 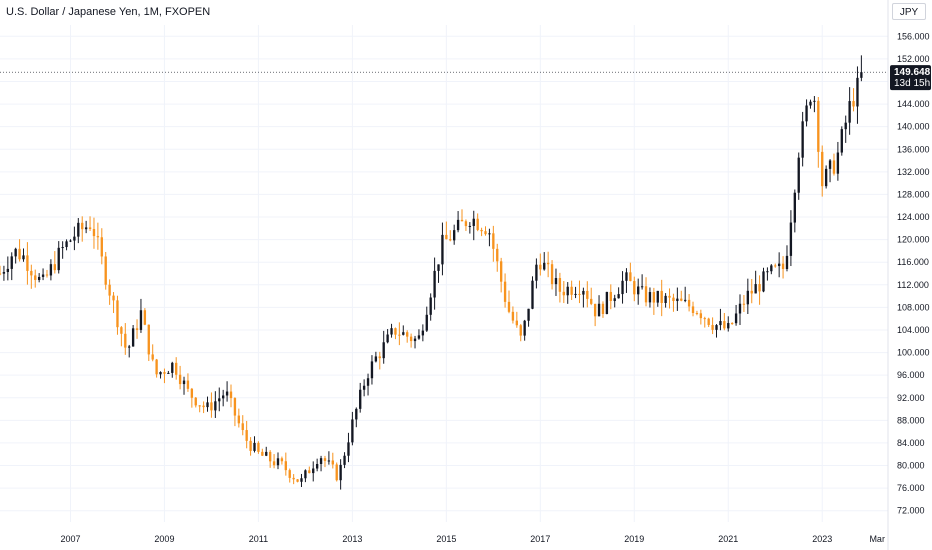 I want to click on x-tick-label: 2021, so click(x=728, y=539).